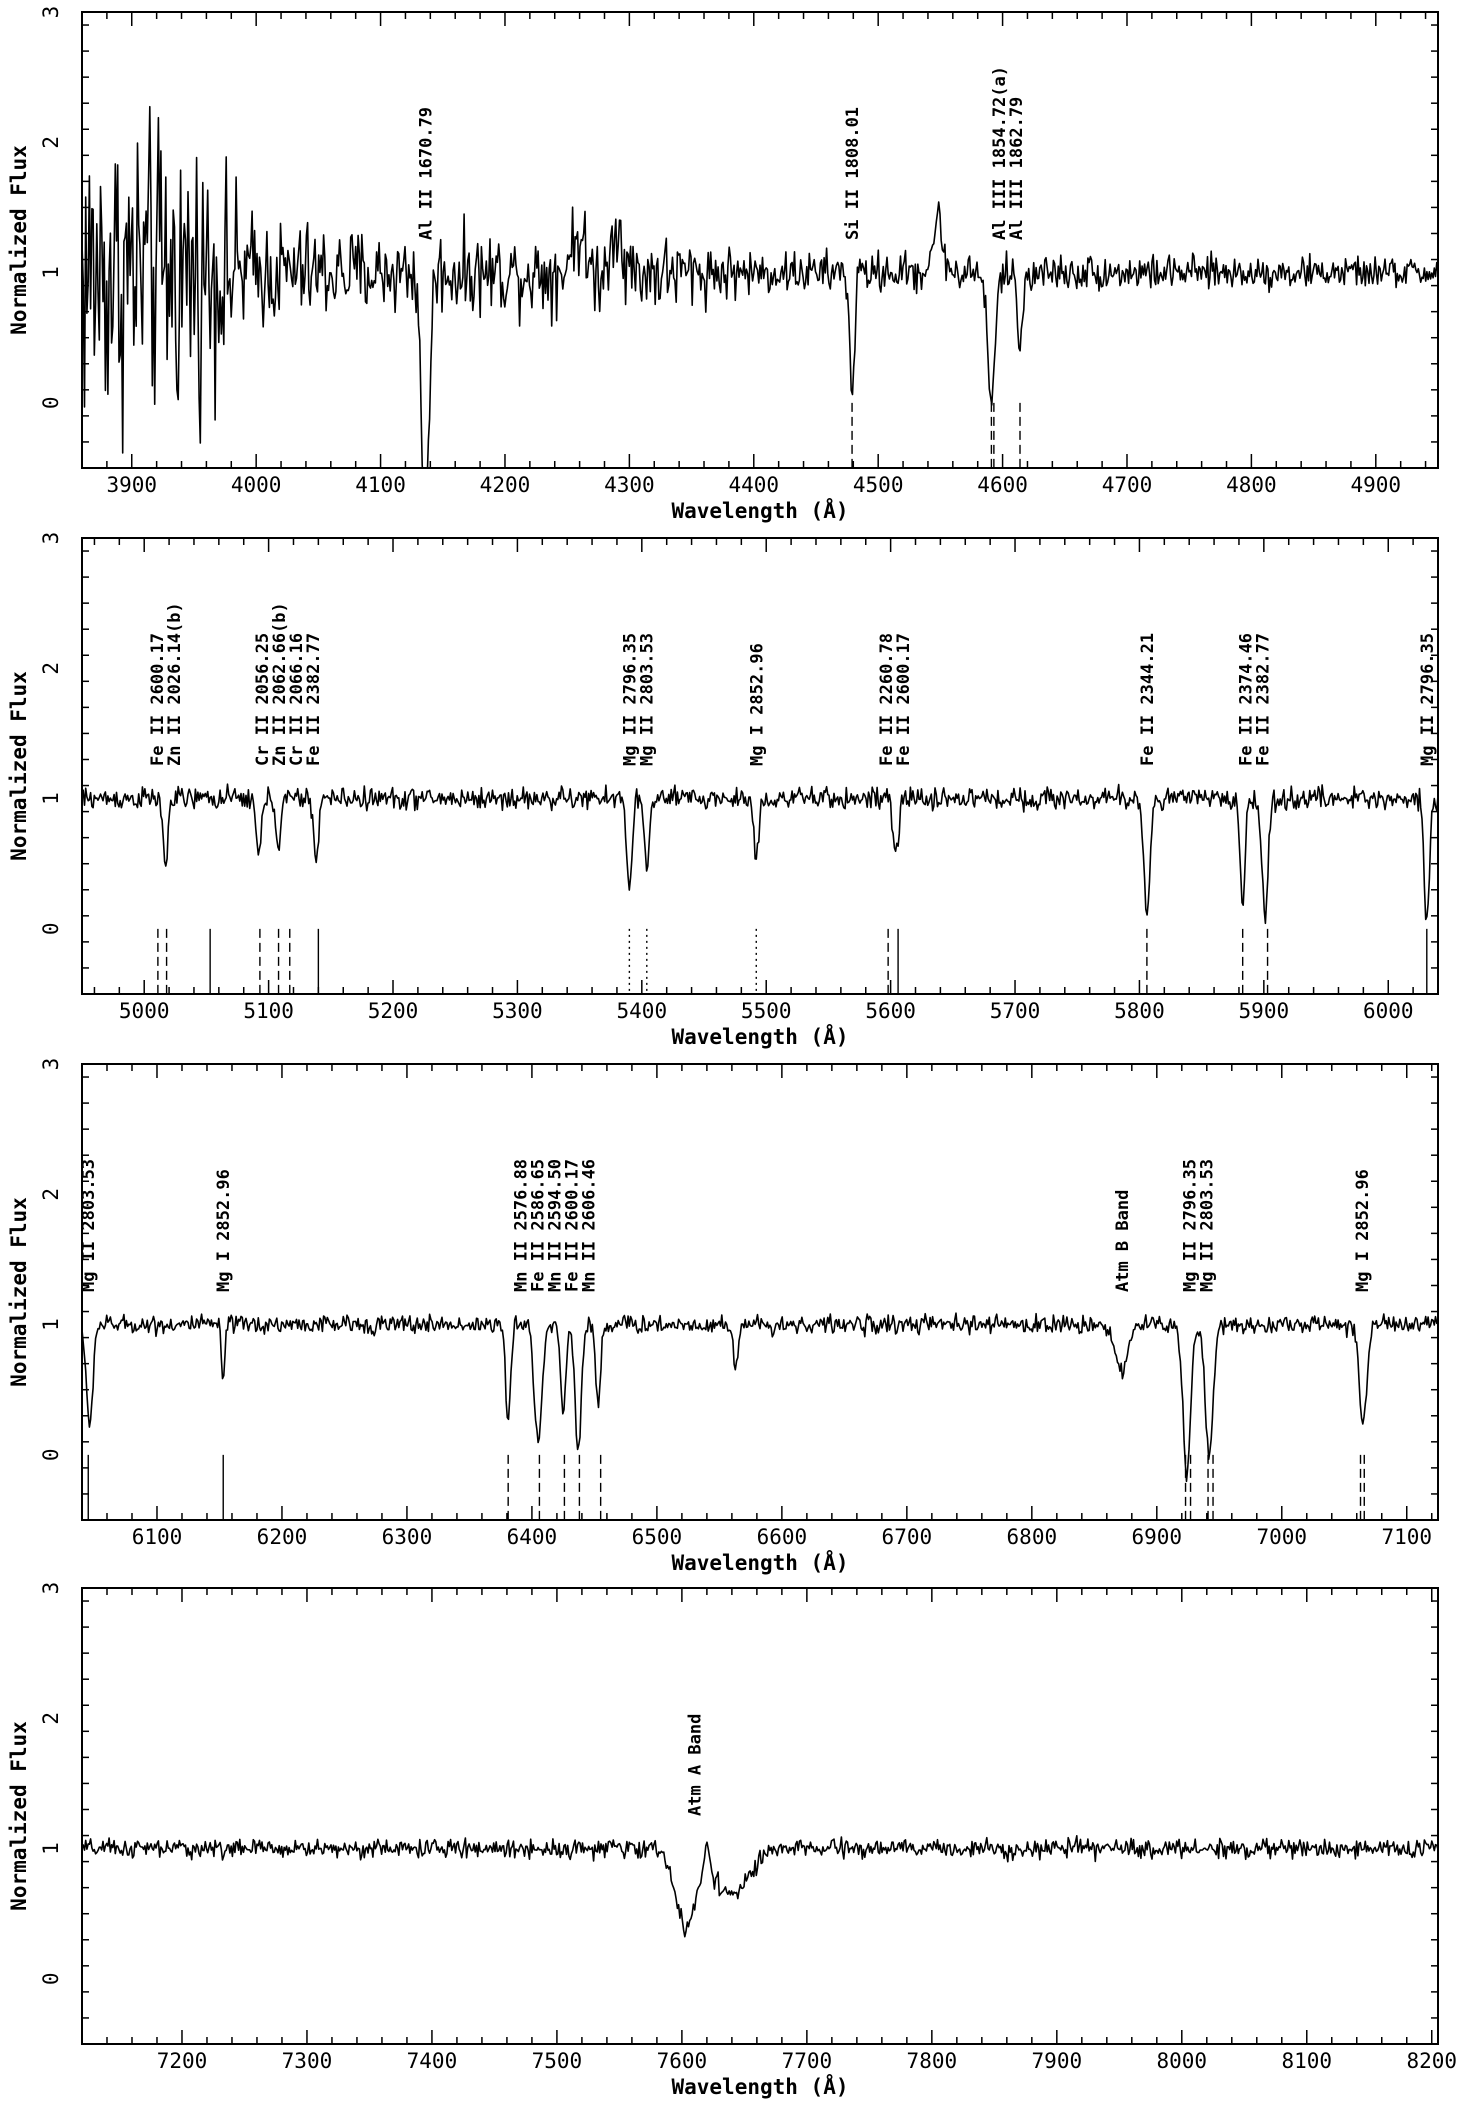  I want to click on line-id-label: Zn II 2062.66(b), so click(280, 684).